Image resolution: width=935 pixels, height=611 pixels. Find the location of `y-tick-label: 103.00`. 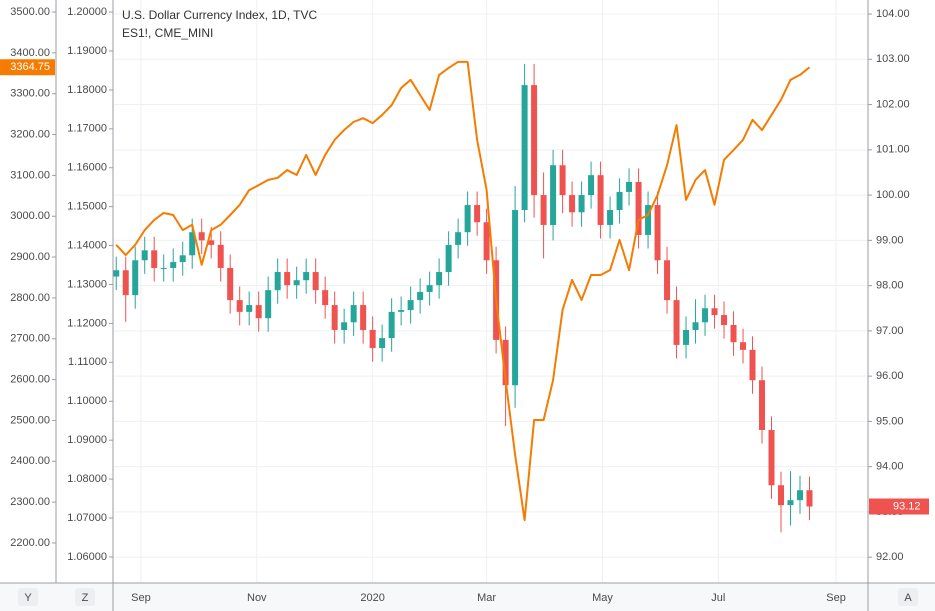

y-tick-label: 103.00 is located at coordinates (893, 59).